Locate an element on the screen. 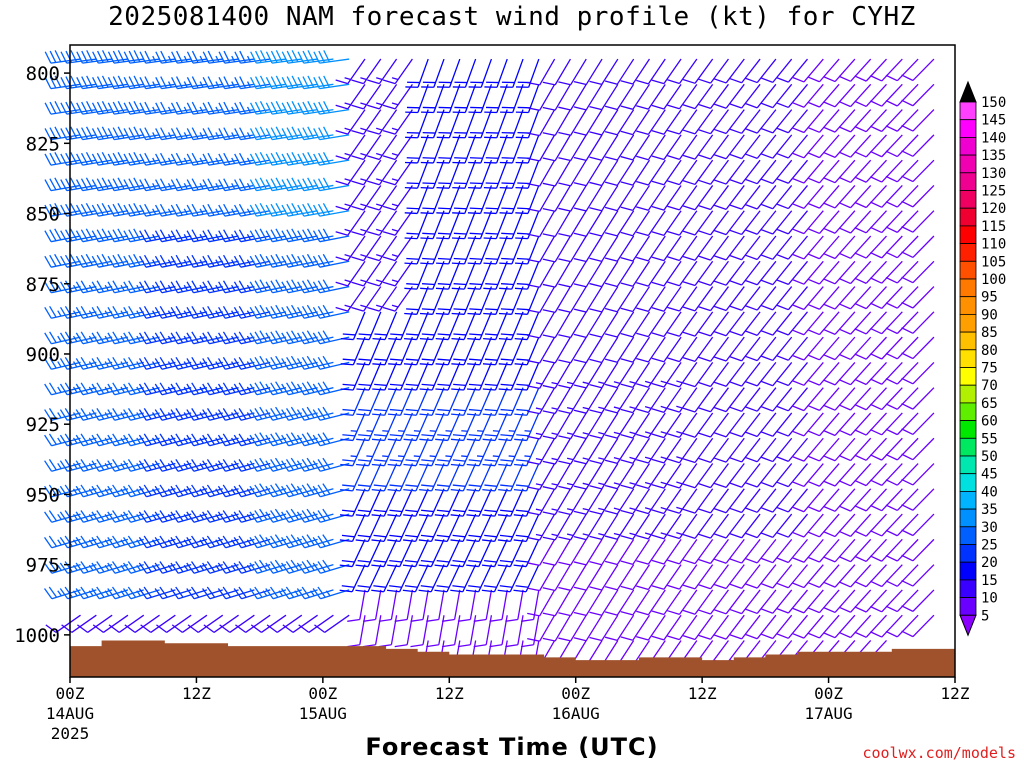 This screenshot has height=768, width=1024. colorbar-swatch is located at coordinates (968, 323).